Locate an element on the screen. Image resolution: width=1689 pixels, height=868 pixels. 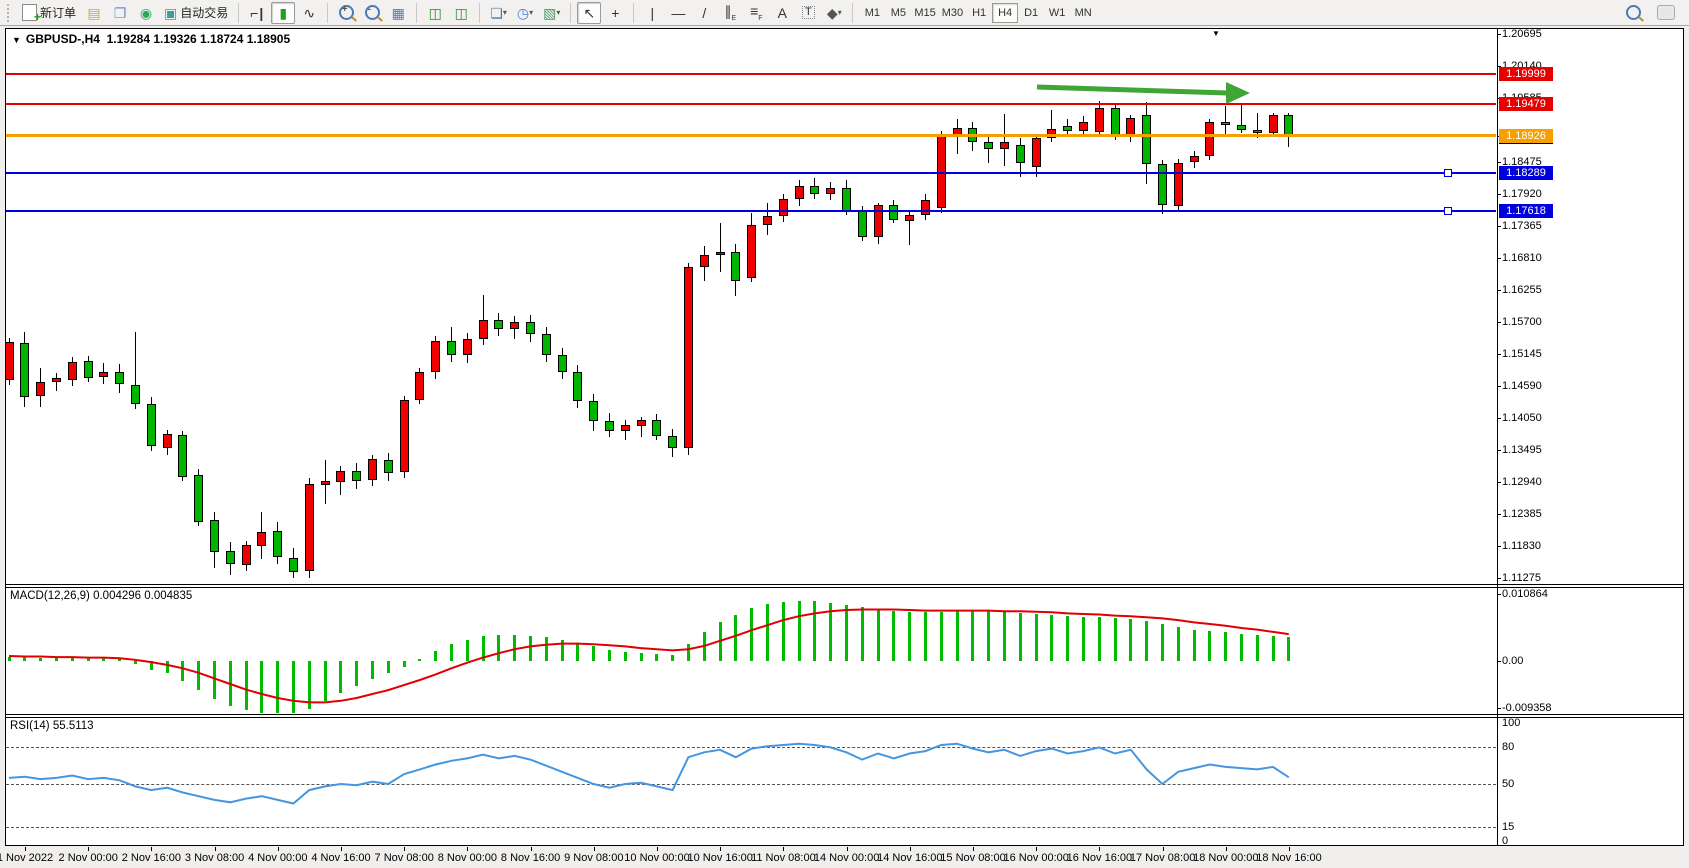
rsi-axis-tick: 0 is located at coordinates (1505, 841).